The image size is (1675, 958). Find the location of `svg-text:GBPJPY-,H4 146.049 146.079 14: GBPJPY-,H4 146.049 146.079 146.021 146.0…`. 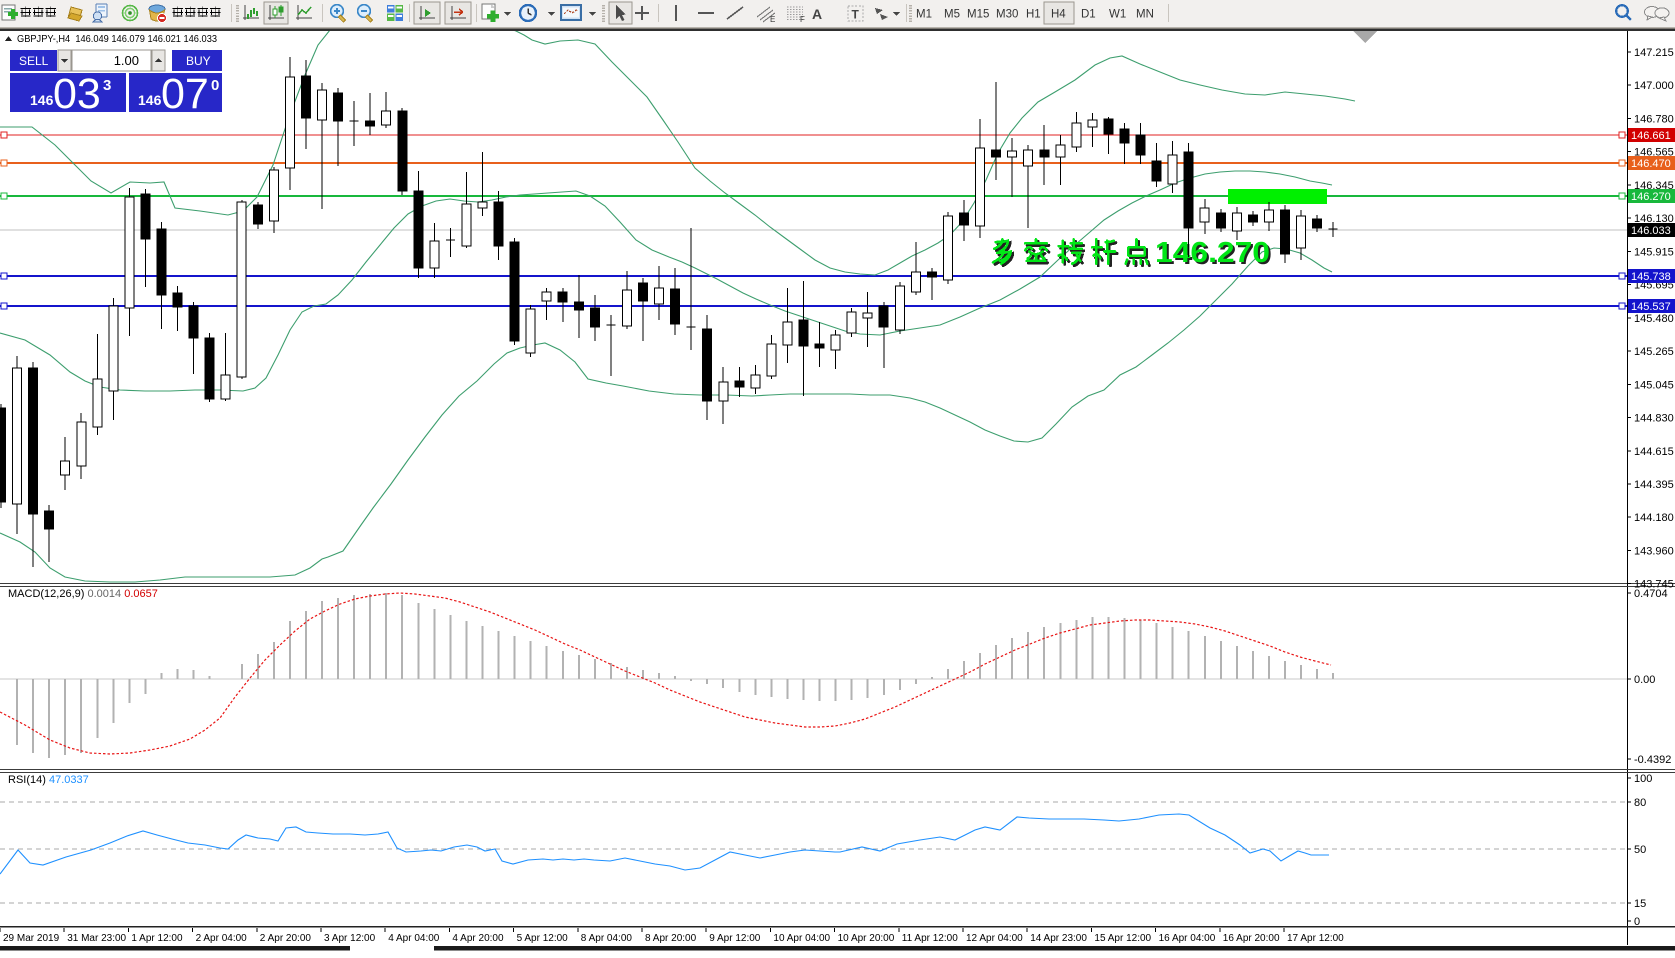

svg-text:GBPJPY-,H4 146.049 146.079 14: GBPJPY-,H4 146.049 146.079 146.021 146.0… is located at coordinates (117, 39).